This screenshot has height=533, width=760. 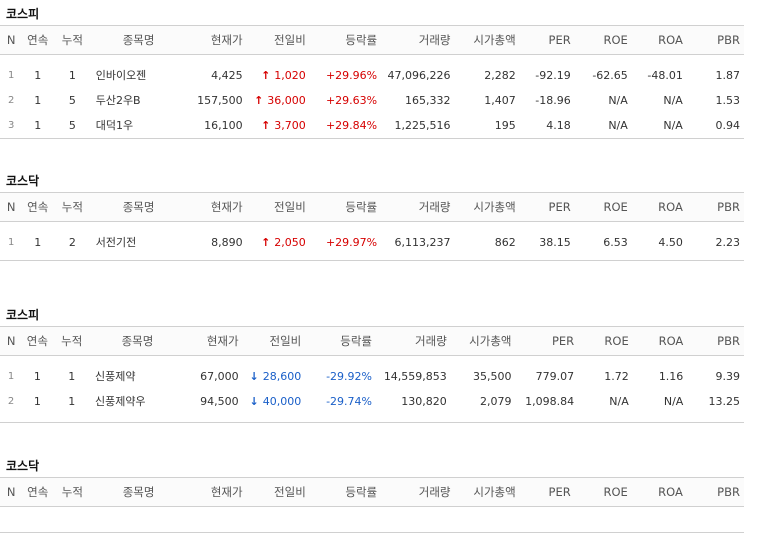 I want to click on change-rate: -29.74%, so click(x=349, y=401).